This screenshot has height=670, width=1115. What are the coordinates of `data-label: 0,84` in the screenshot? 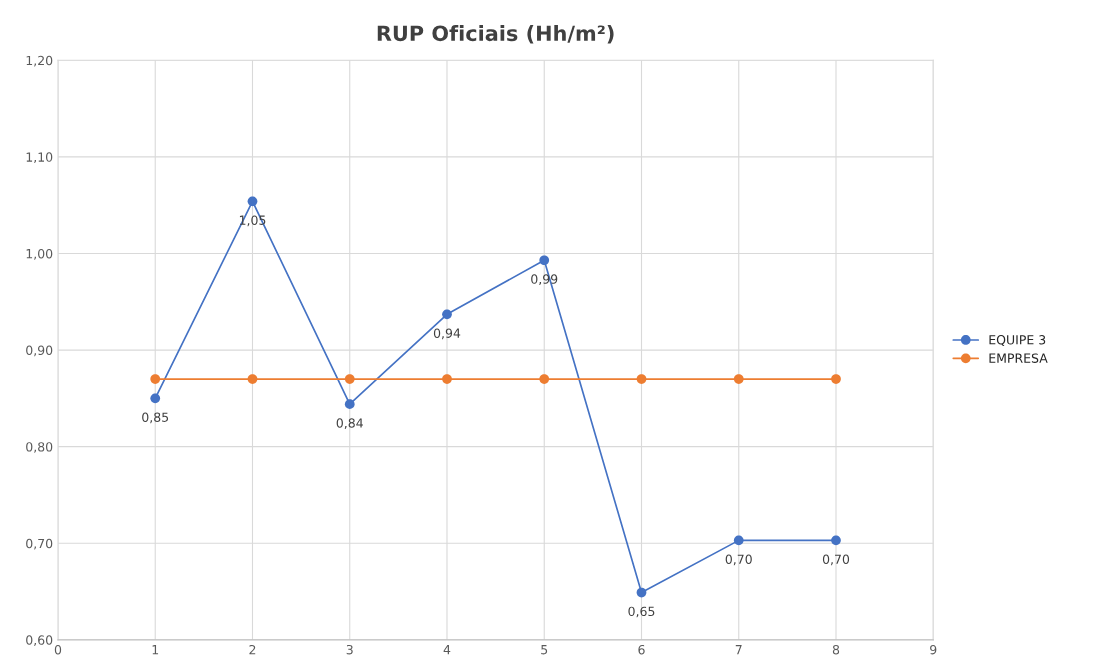 It's located at (349, 424).